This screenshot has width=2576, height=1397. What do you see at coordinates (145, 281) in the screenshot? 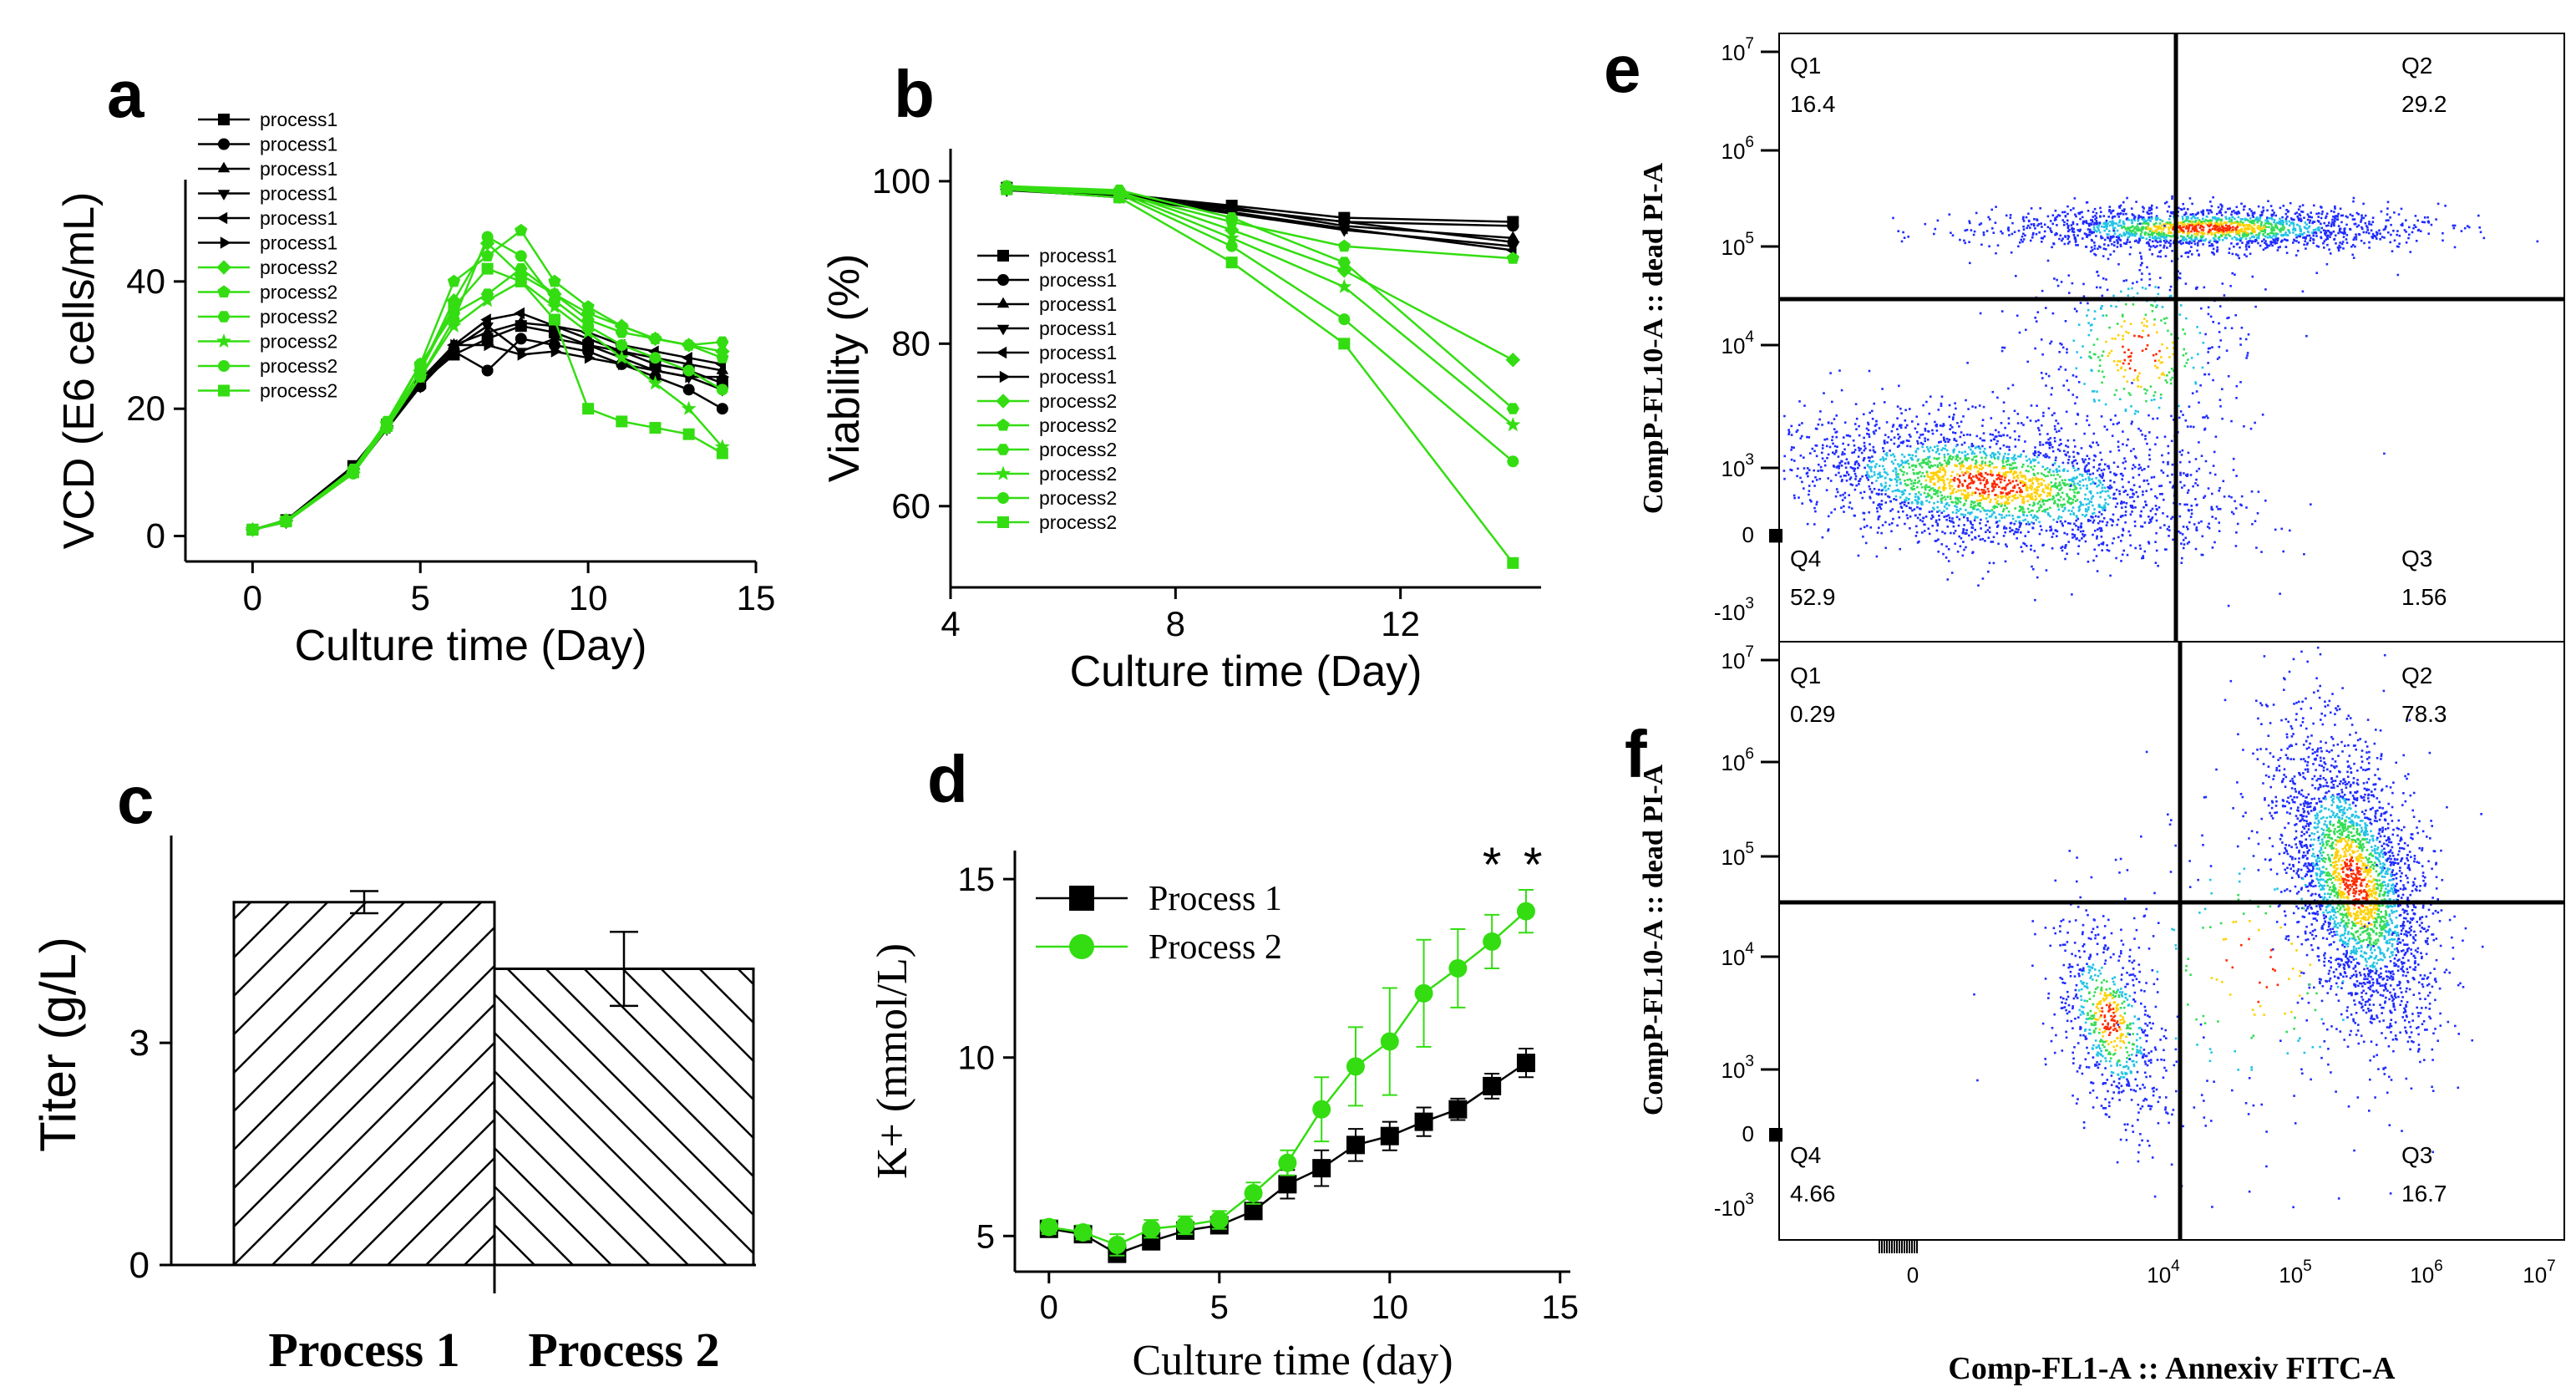
I see `panel-a-y-tick-label: 40` at bounding box center [145, 281].